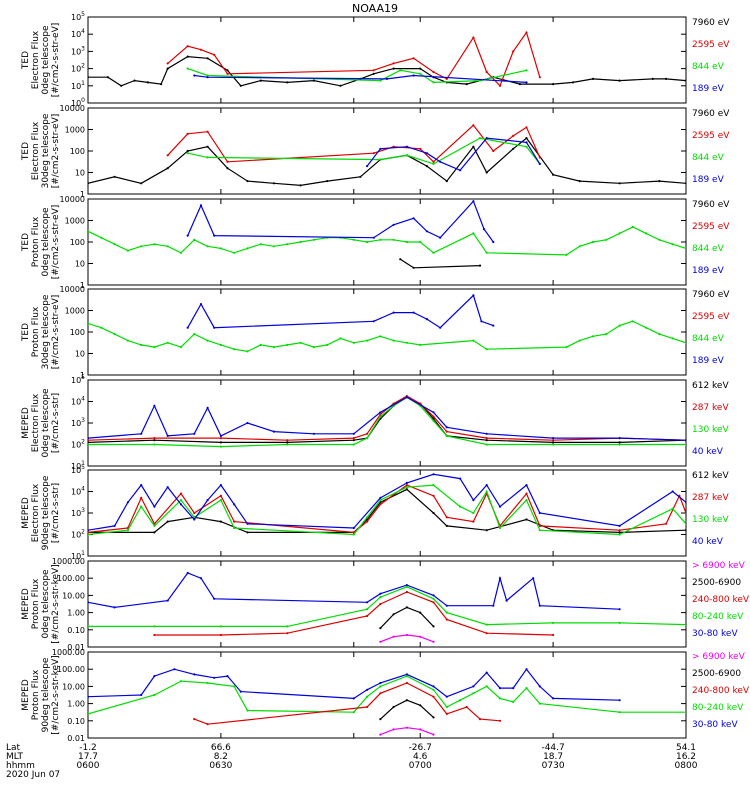 The image size is (750, 800). I want to click on x-axis-row-label: 2020 Jun 07, so click(33, 775).